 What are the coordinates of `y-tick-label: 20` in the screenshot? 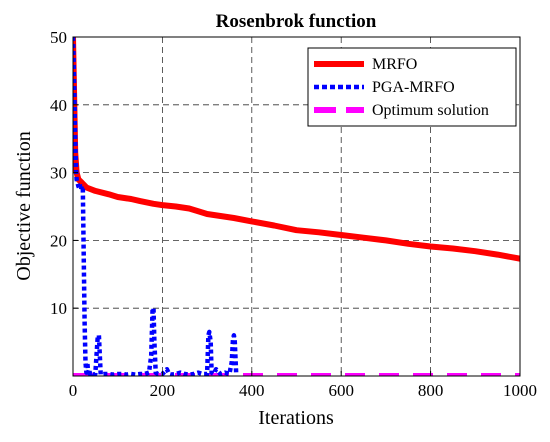 It's located at (58, 240).